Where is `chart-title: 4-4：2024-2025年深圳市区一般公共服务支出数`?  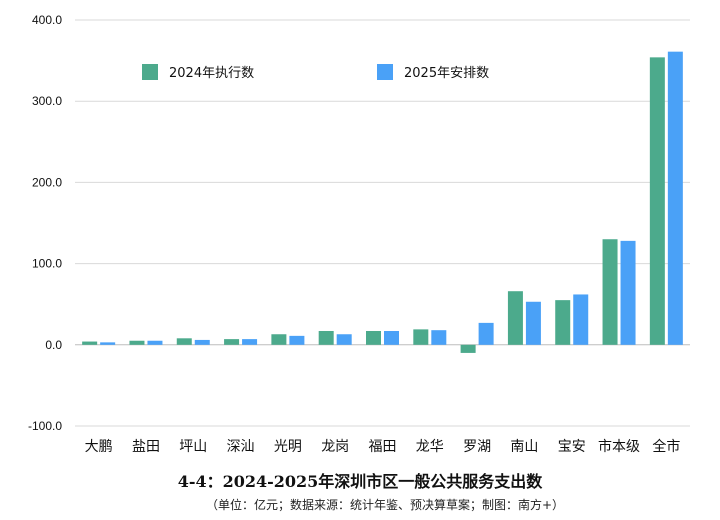
chart-title: 4-4：2024-2025年深圳市区一般公共服务支出数 is located at coordinates (360, 481).